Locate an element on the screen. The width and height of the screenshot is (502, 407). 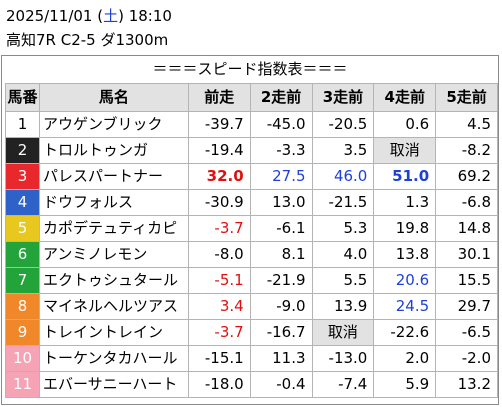
table-row: 4 ドウフォルス -30.9 13.0 -21.5 1.3 -6.8 is located at coordinates (251, 202).